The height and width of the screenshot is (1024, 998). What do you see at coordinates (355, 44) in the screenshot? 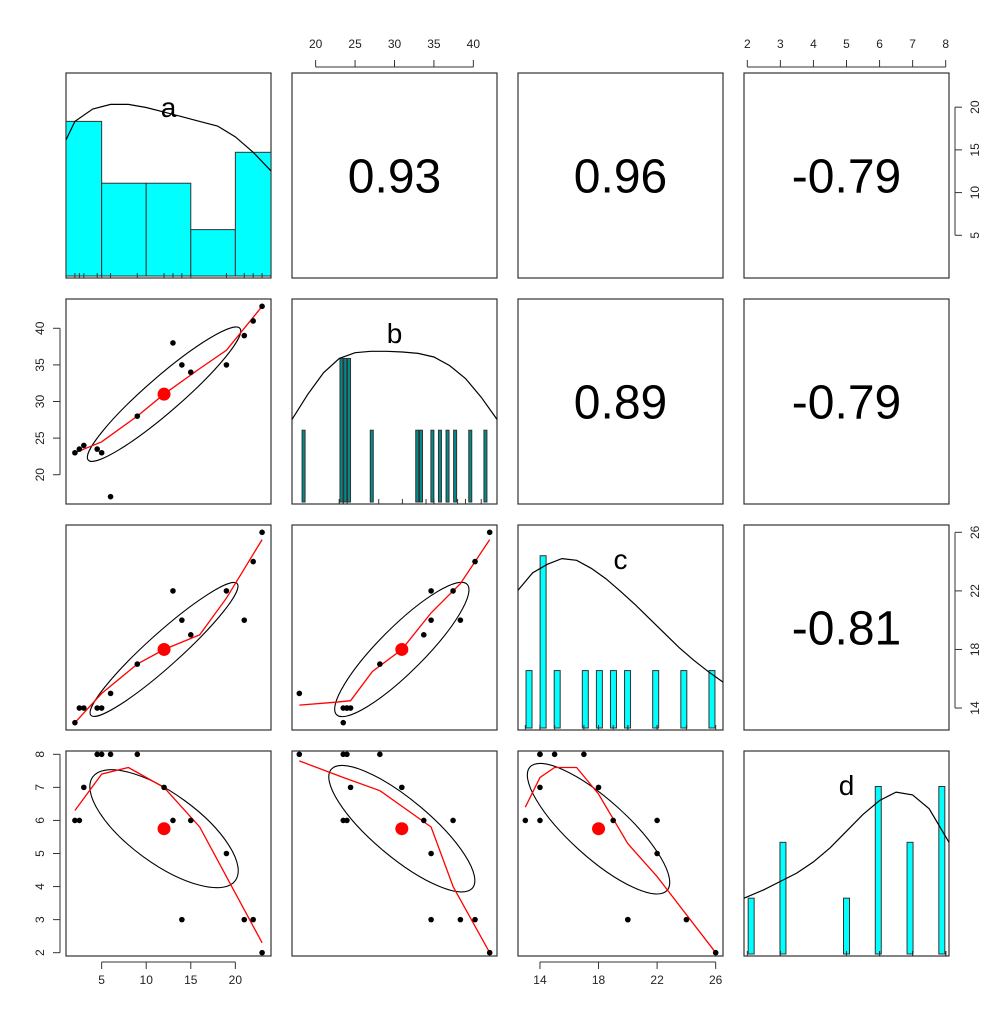
I see `axis-tick-label-top-b_top-1: 25` at bounding box center [355, 44].